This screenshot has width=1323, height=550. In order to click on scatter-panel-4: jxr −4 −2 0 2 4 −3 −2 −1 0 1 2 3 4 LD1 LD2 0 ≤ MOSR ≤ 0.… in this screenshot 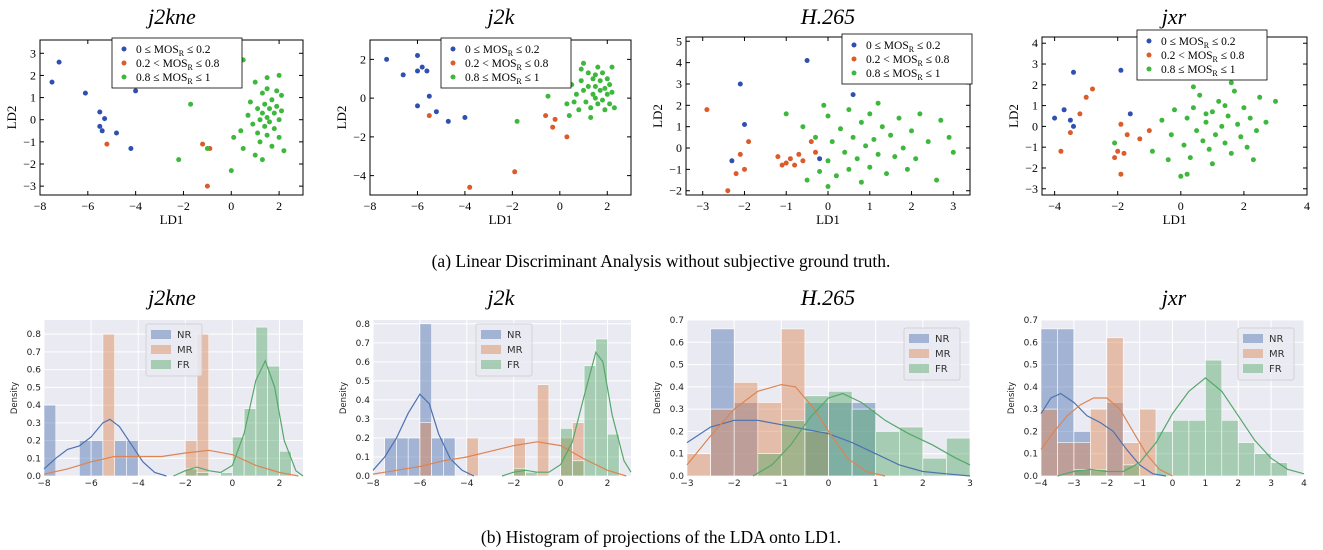, I will do `click(1158, 115)`.